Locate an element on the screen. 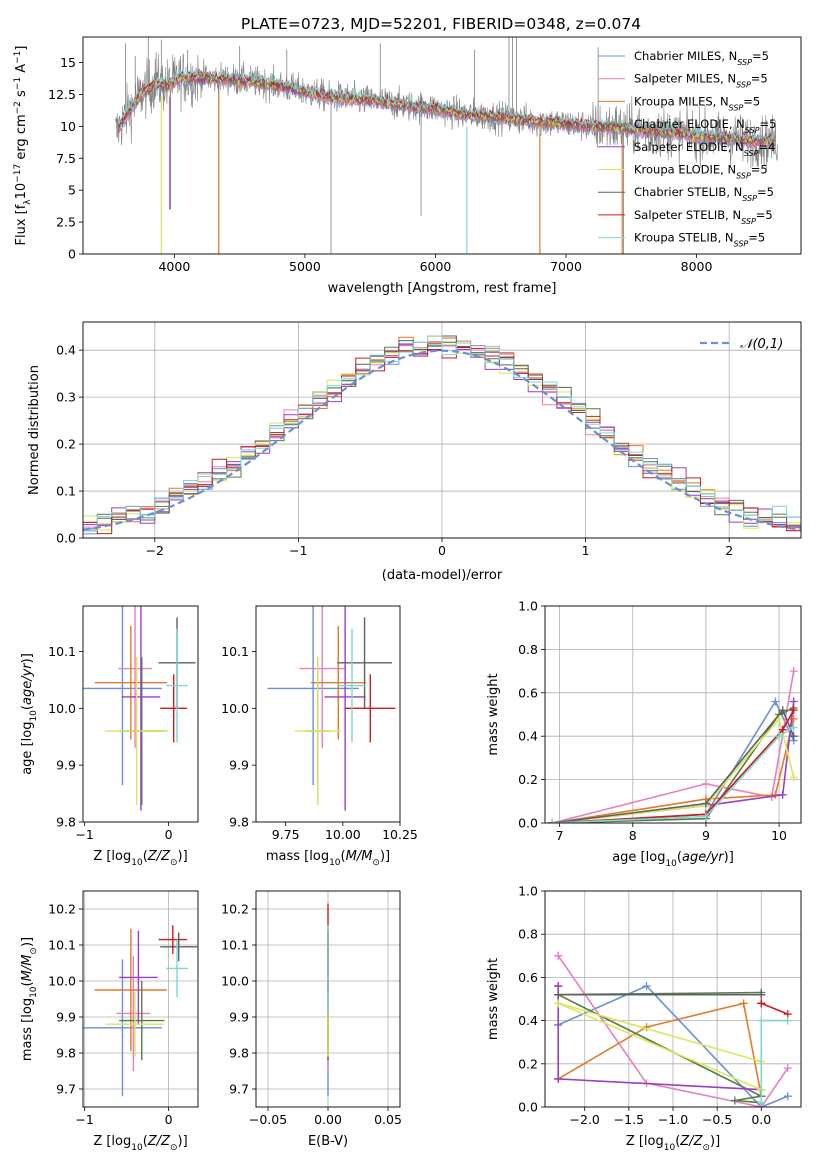  x-tick-label: 0.05 is located at coordinates (388, 1119).